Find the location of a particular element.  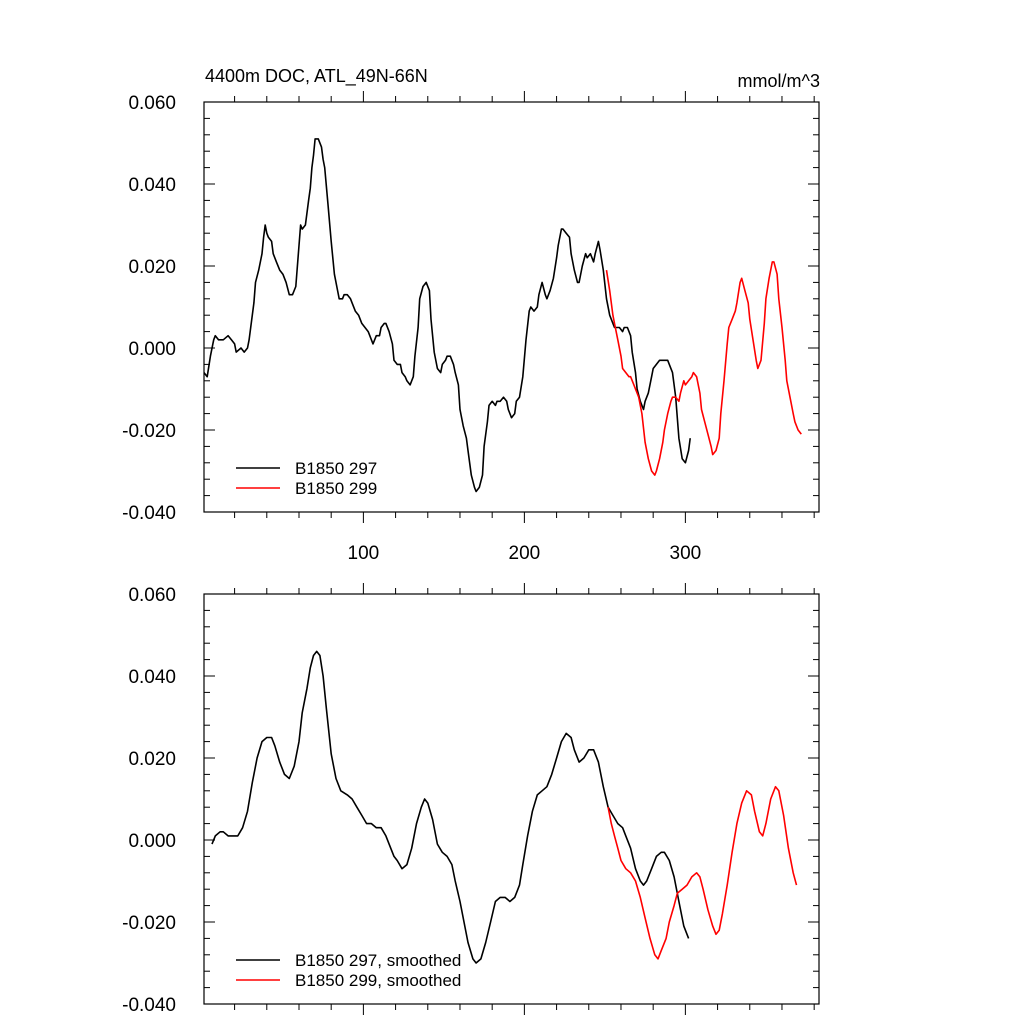

x-tick-label: 100 is located at coordinates (364, 553).